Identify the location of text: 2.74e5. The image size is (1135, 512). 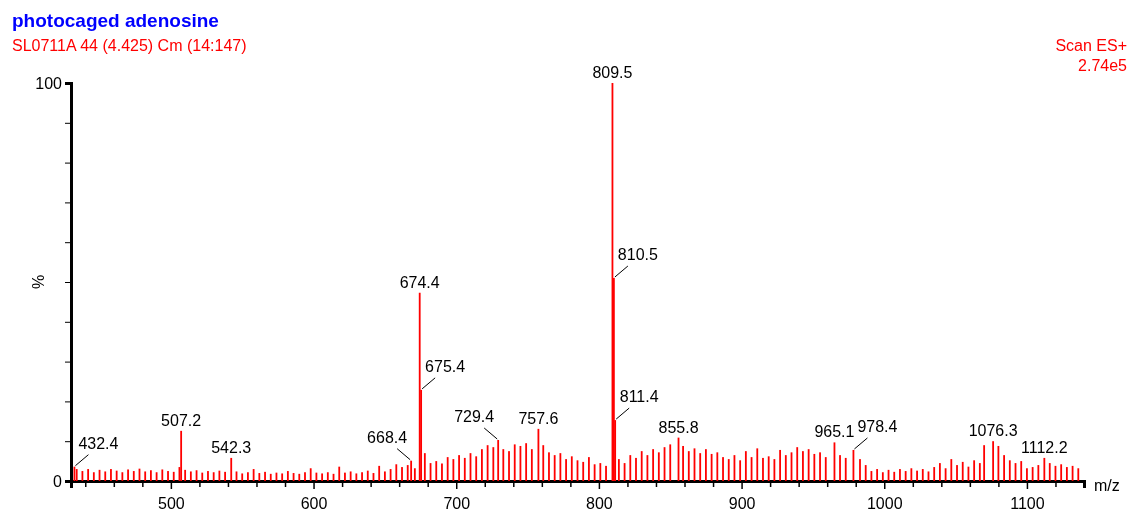
(1103, 65).